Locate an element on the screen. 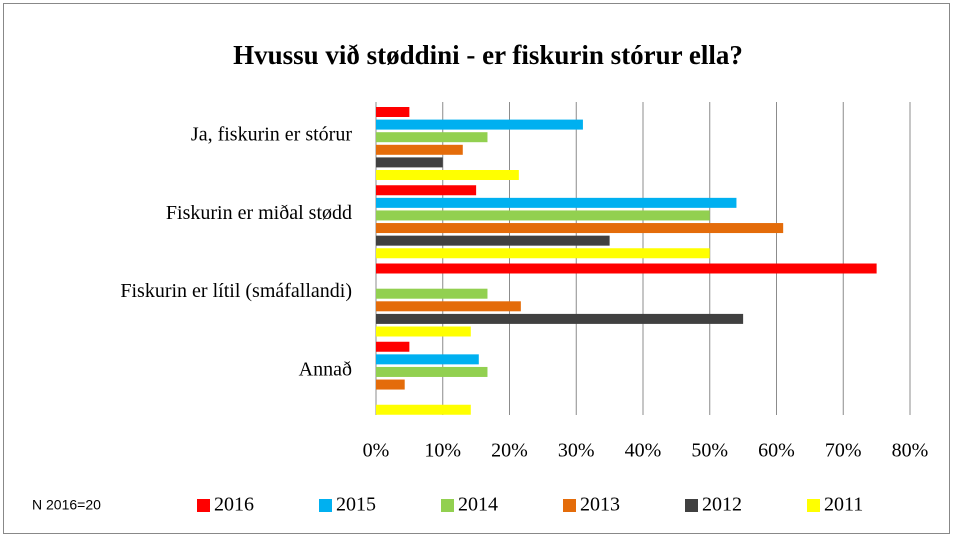 This screenshot has height=538, width=954. x-tick-label: 60% is located at coordinates (776, 451).